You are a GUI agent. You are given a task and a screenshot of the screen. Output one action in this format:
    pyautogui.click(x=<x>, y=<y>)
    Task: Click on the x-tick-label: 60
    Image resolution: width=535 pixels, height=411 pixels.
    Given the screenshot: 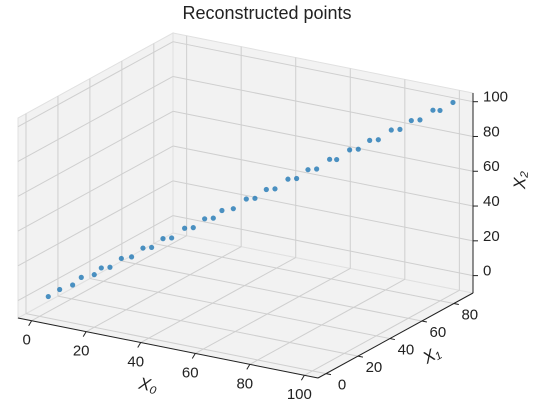 What is the action you would take?
    pyautogui.click(x=190, y=372)
    